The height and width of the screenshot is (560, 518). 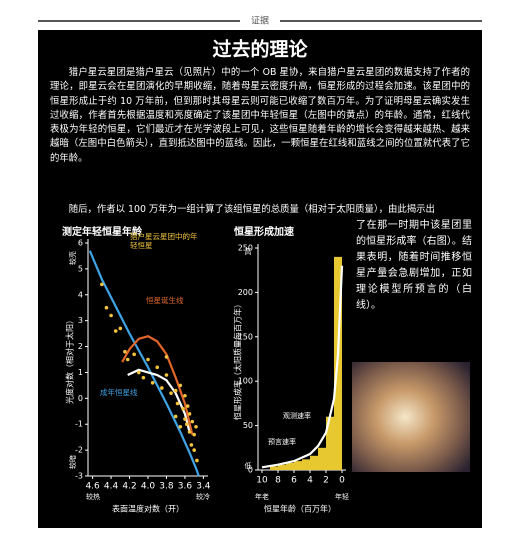 I want to click on x-tick-label: 10, so click(x=262, y=481).